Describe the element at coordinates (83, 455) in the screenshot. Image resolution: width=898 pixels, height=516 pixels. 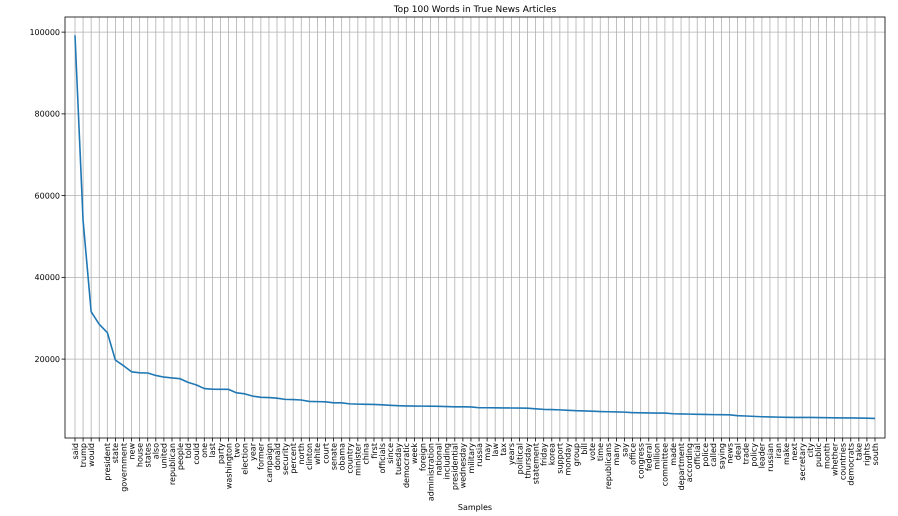
I see `x-tick-label: trump` at that location.